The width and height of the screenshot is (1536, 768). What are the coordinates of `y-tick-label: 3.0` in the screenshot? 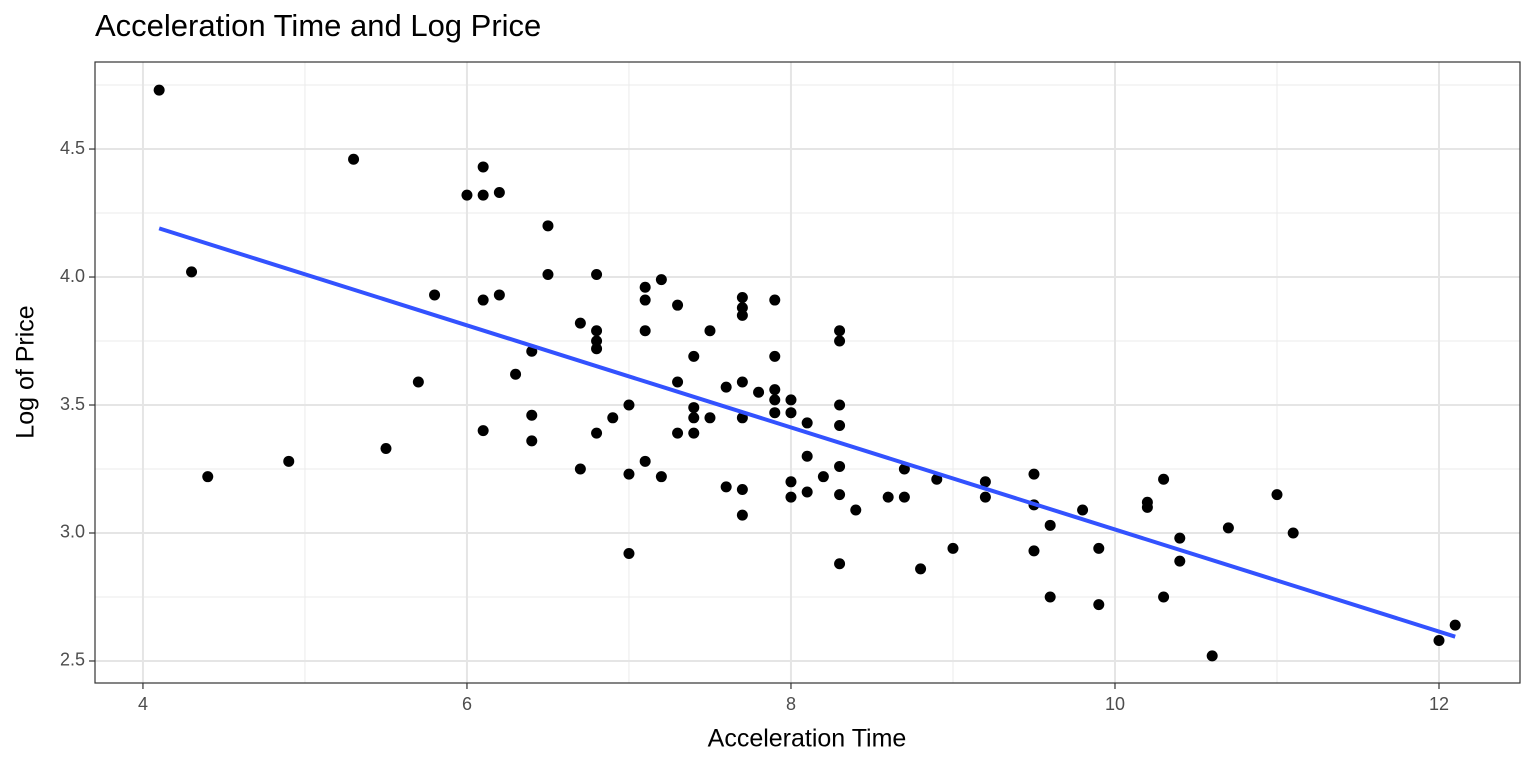 It's located at (72, 532).